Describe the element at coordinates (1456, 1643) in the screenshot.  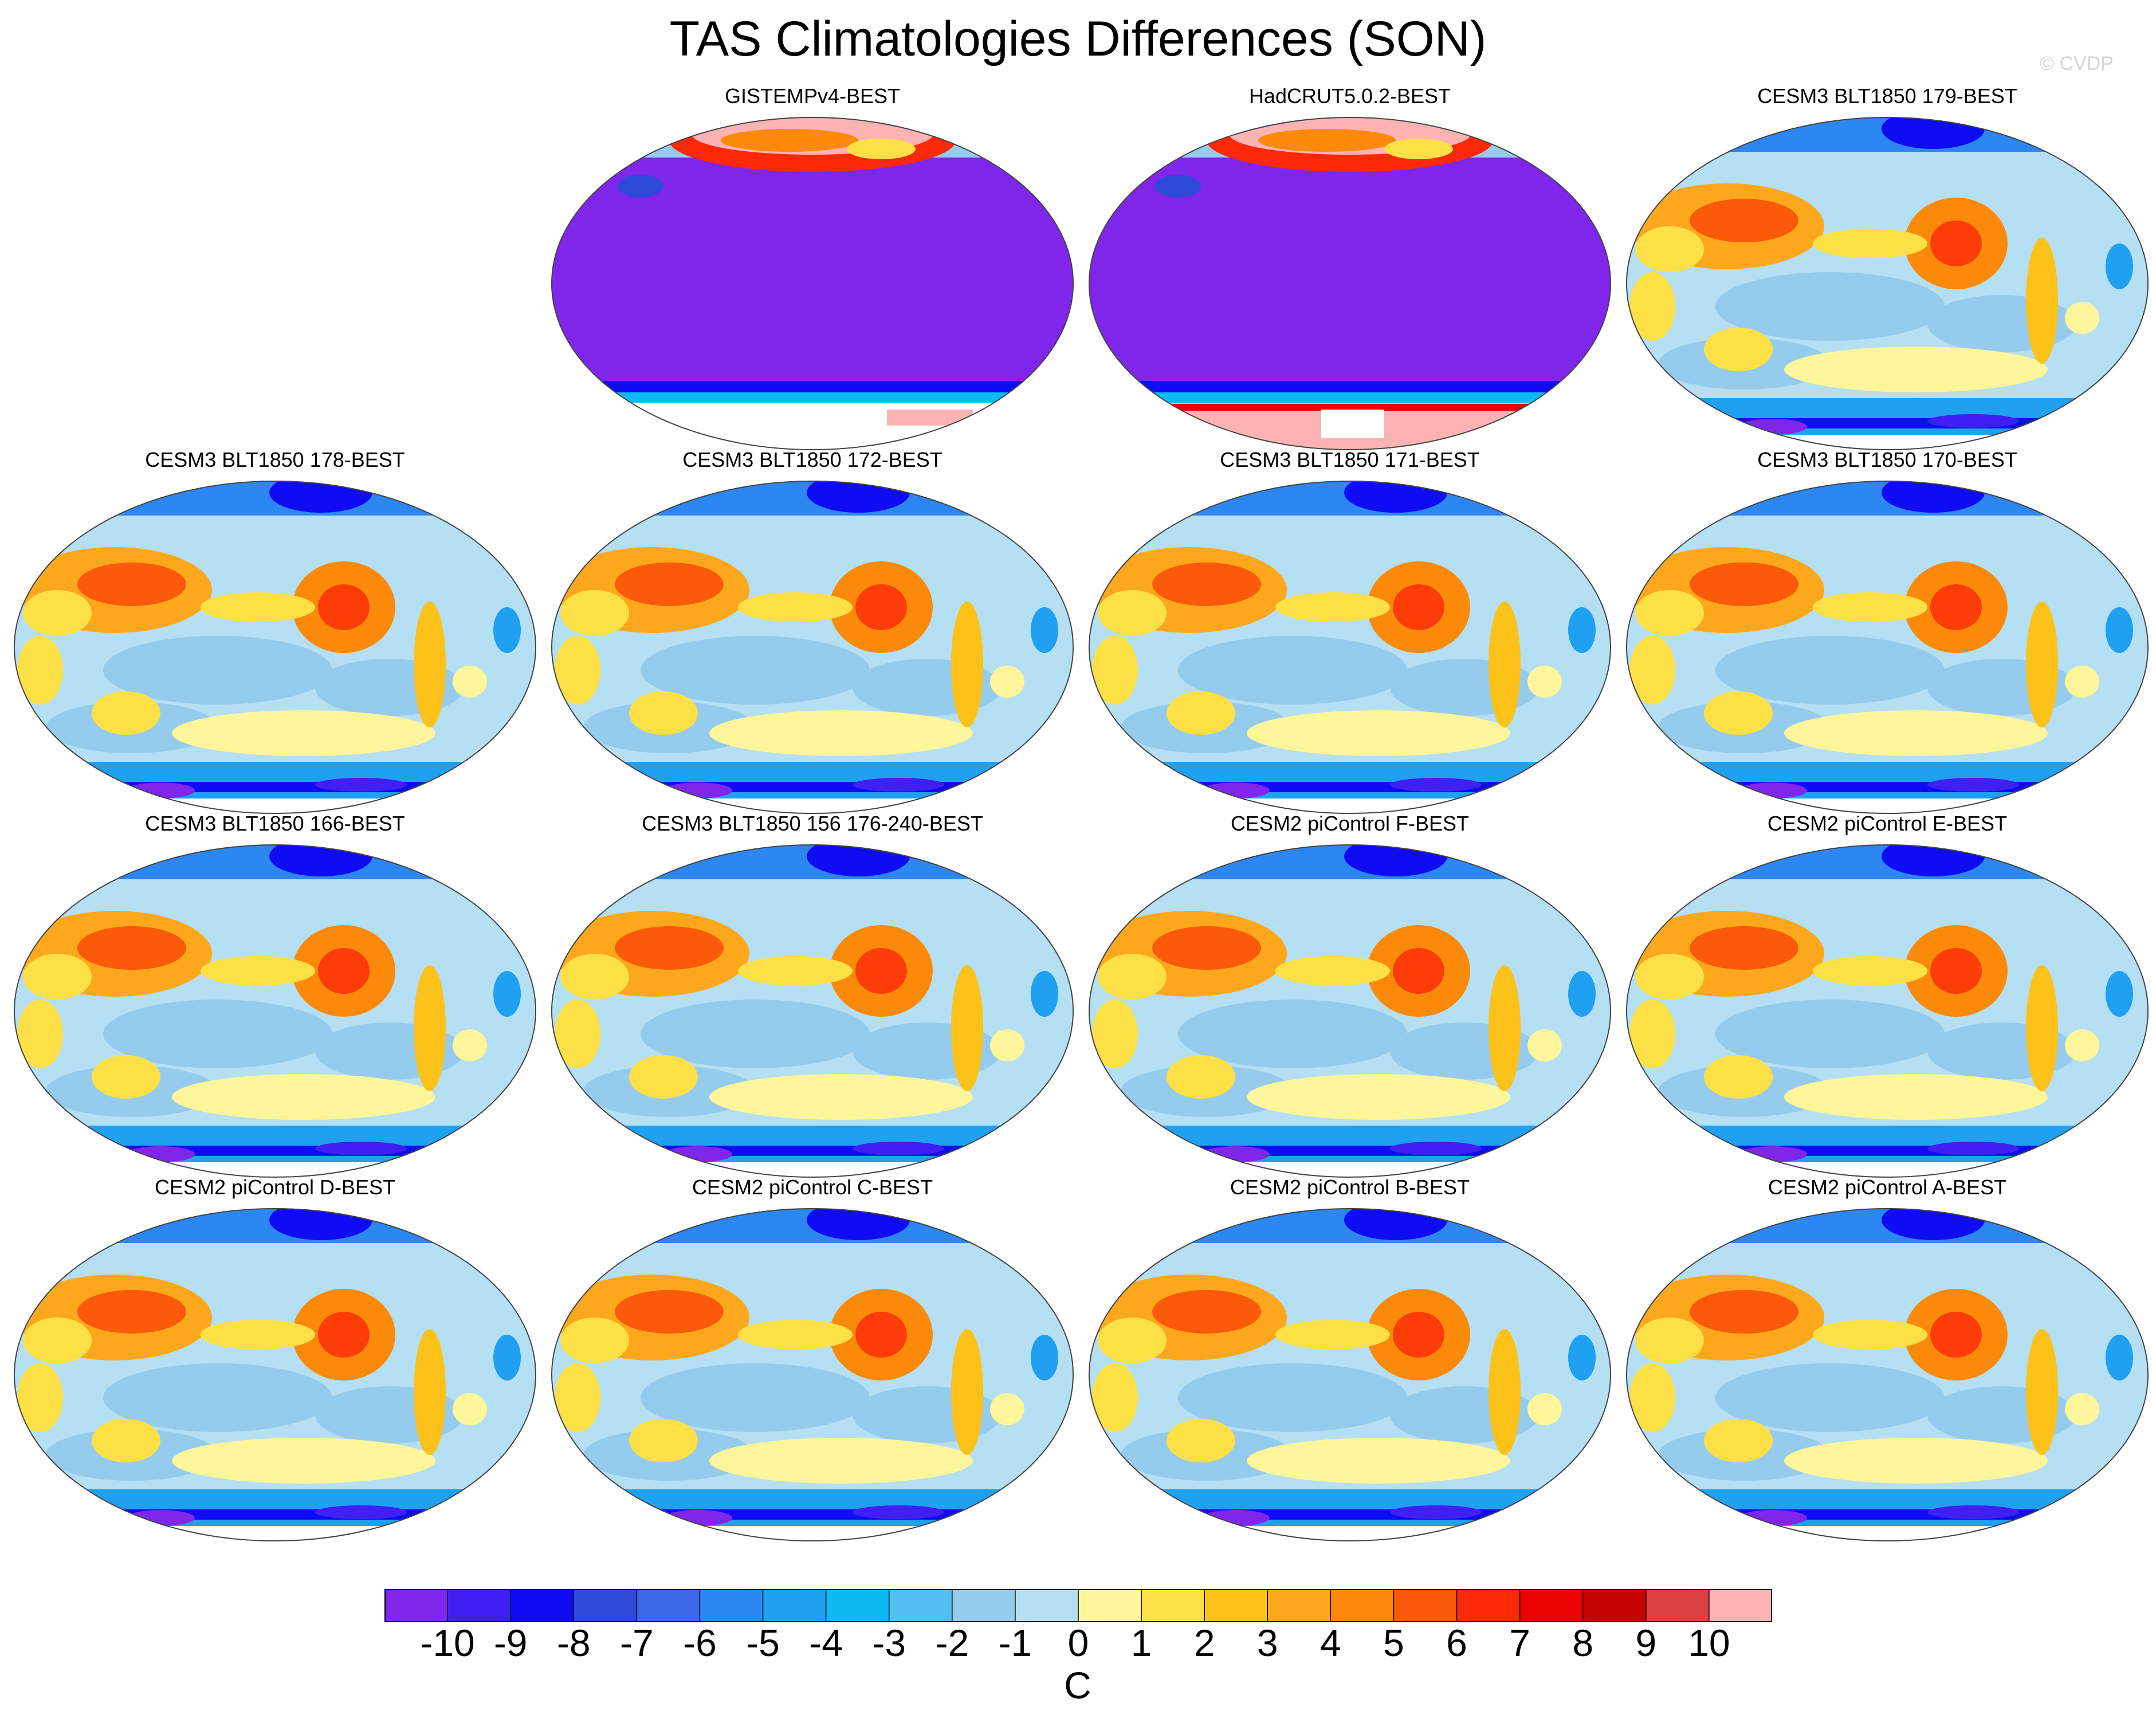
I see `colorbar-tick-label: 6` at that location.